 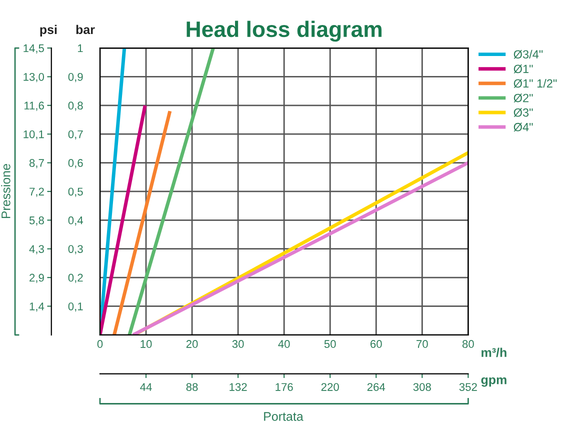 I want to click on y-tick-label: 0,1, so click(x=75, y=307).